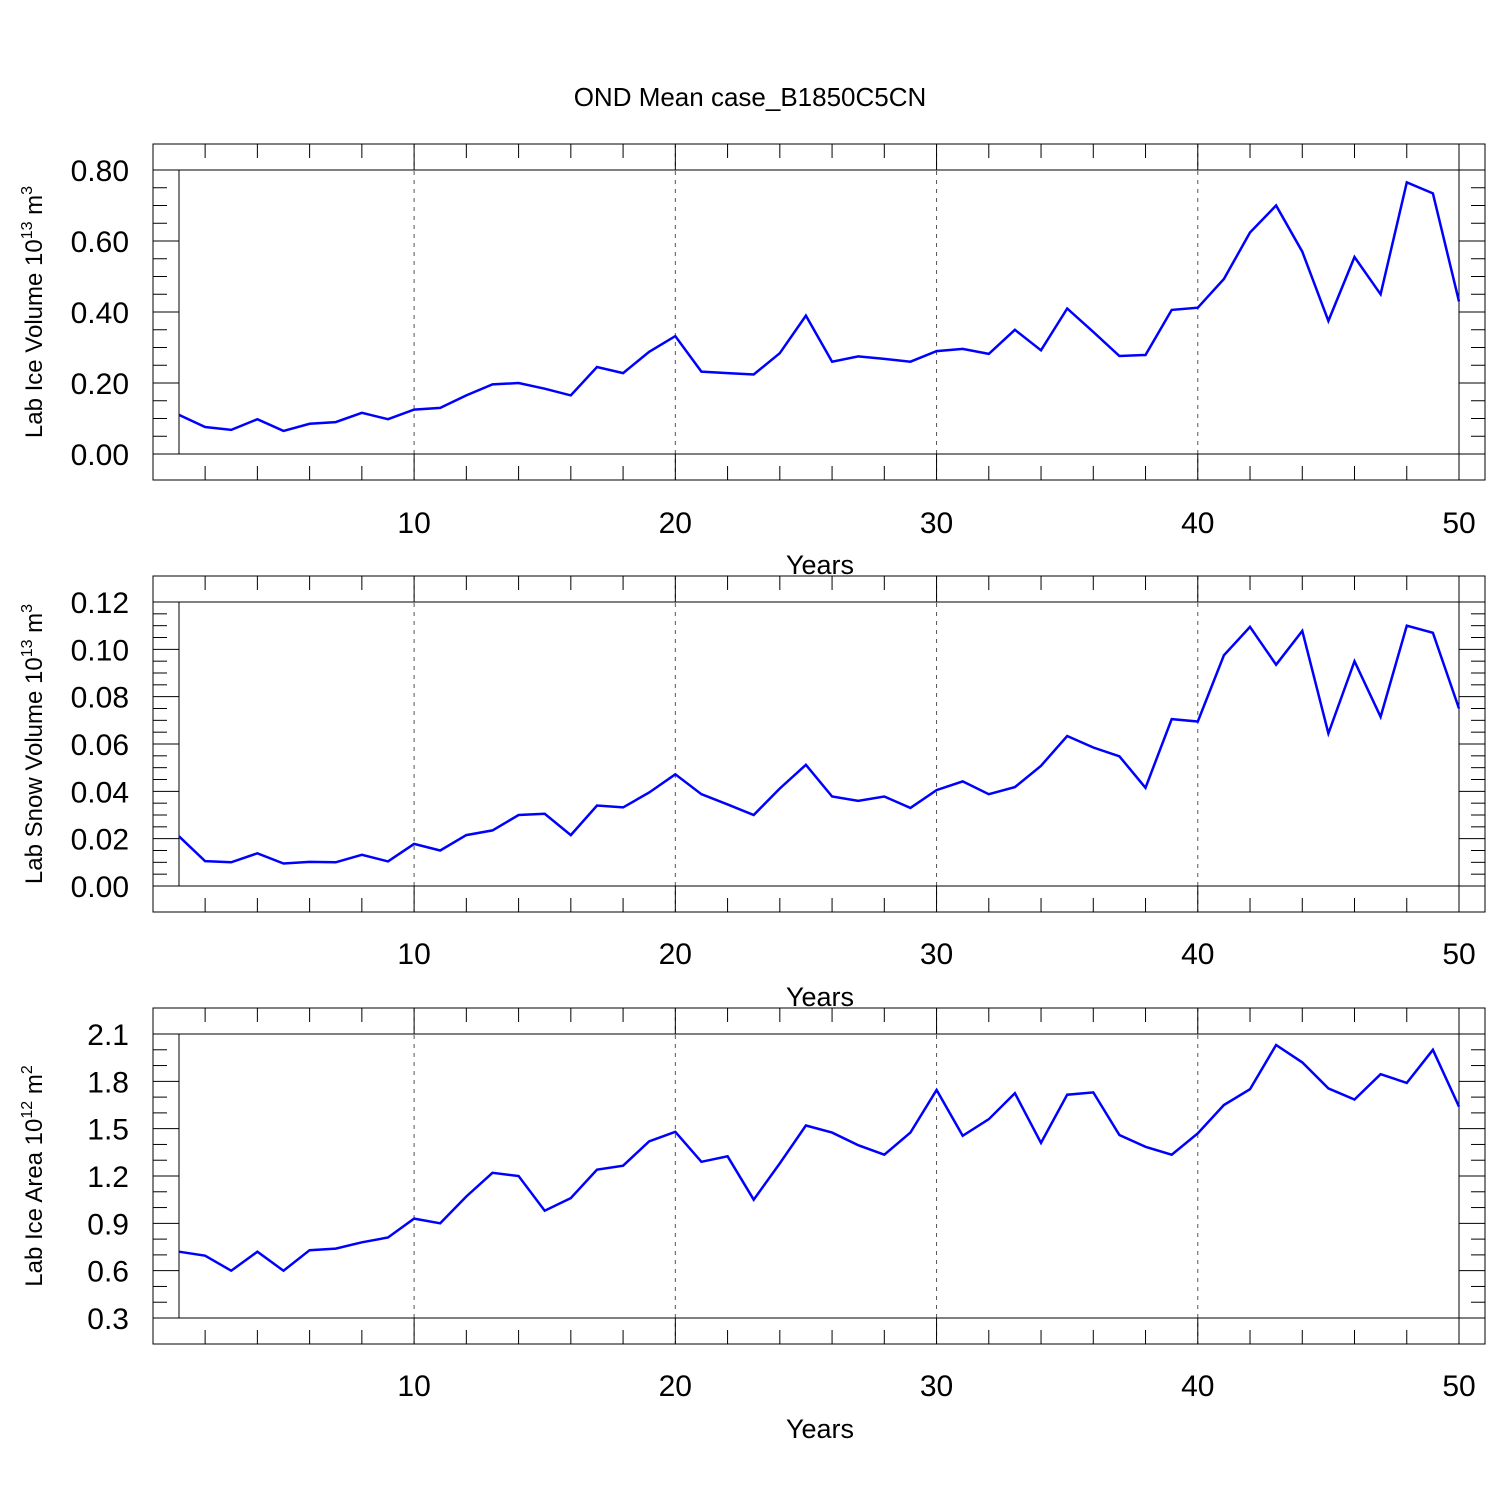 The height and width of the screenshot is (1500, 1500). What do you see at coordinates (820, 1429) in the screenshot?
I see `ice-area-x-axis-label: Years` at bounding box center [820, 1429].